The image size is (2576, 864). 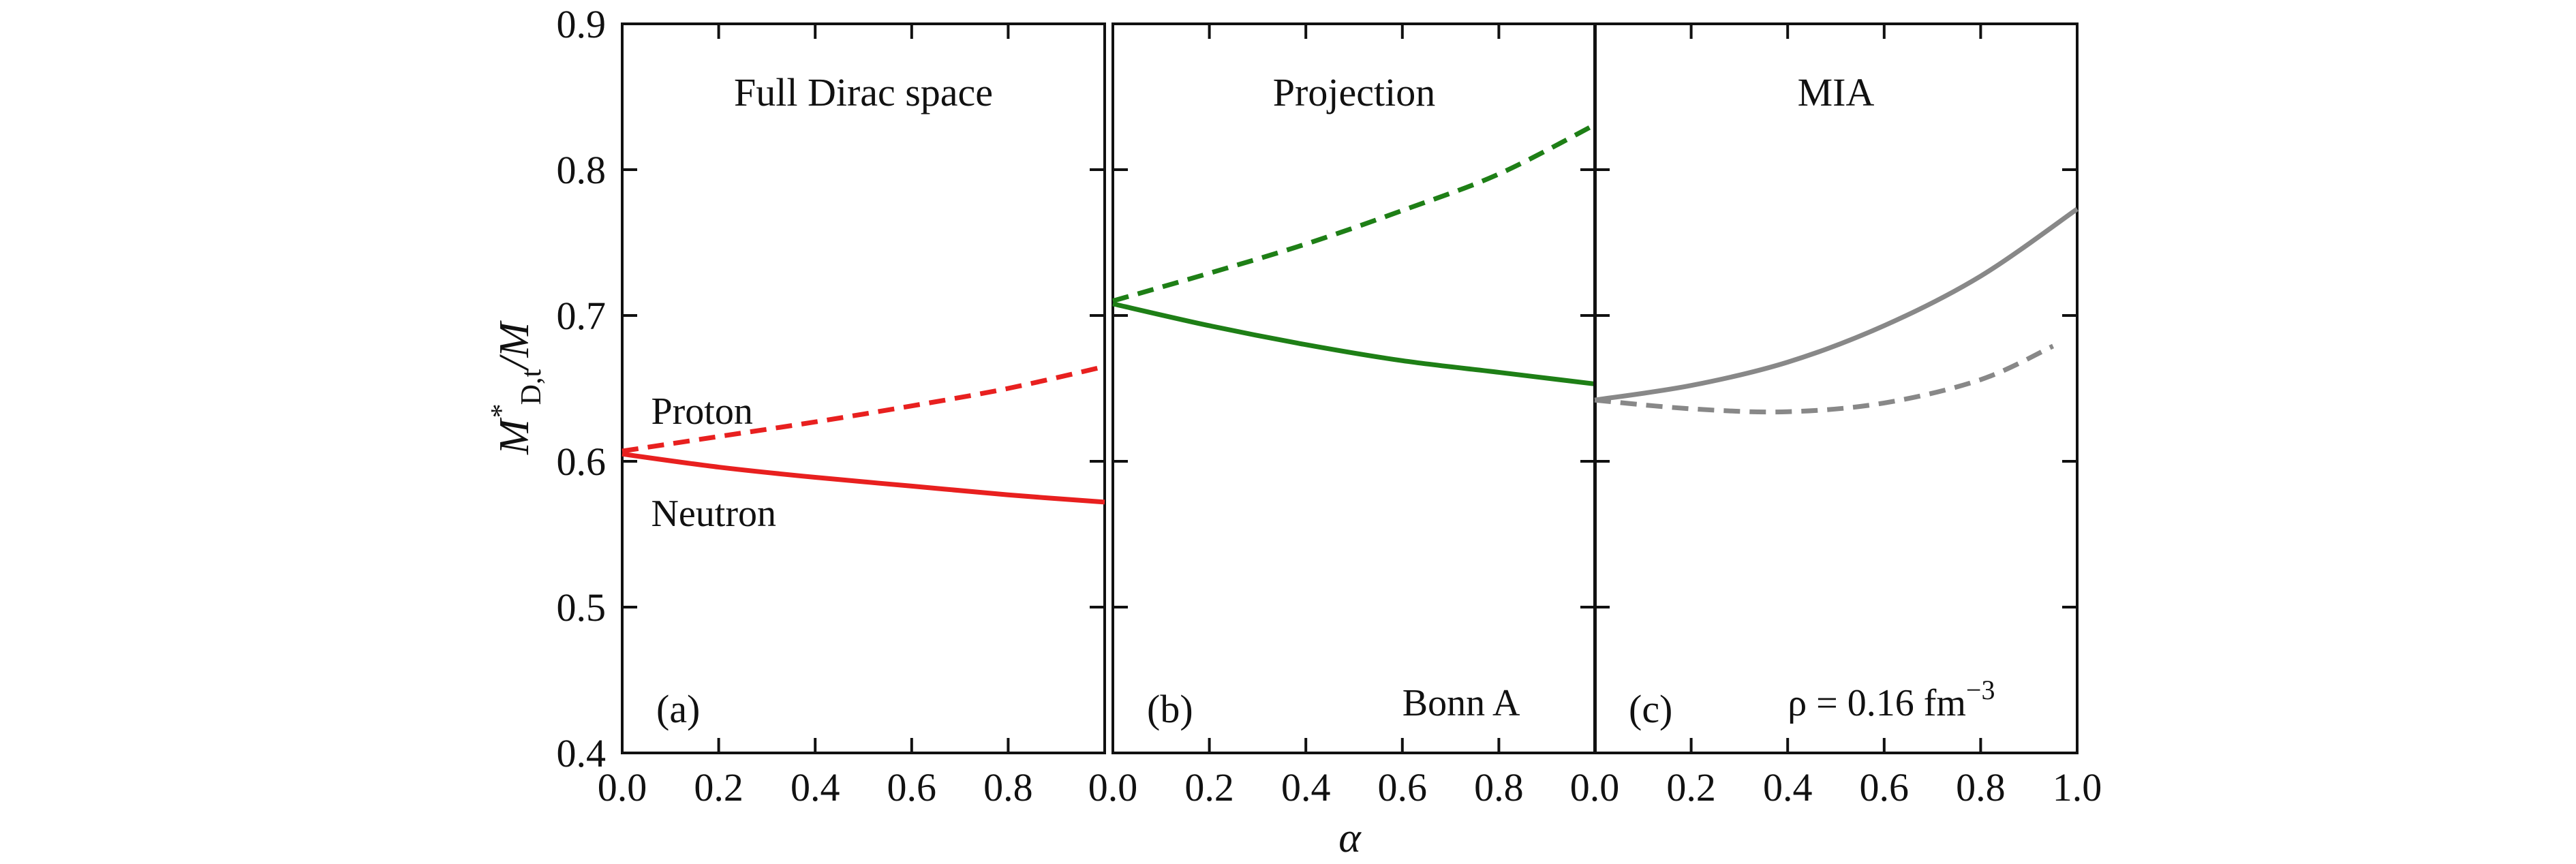 I want to click on y-tick-label: 0.4, so click(x=582, y=753).